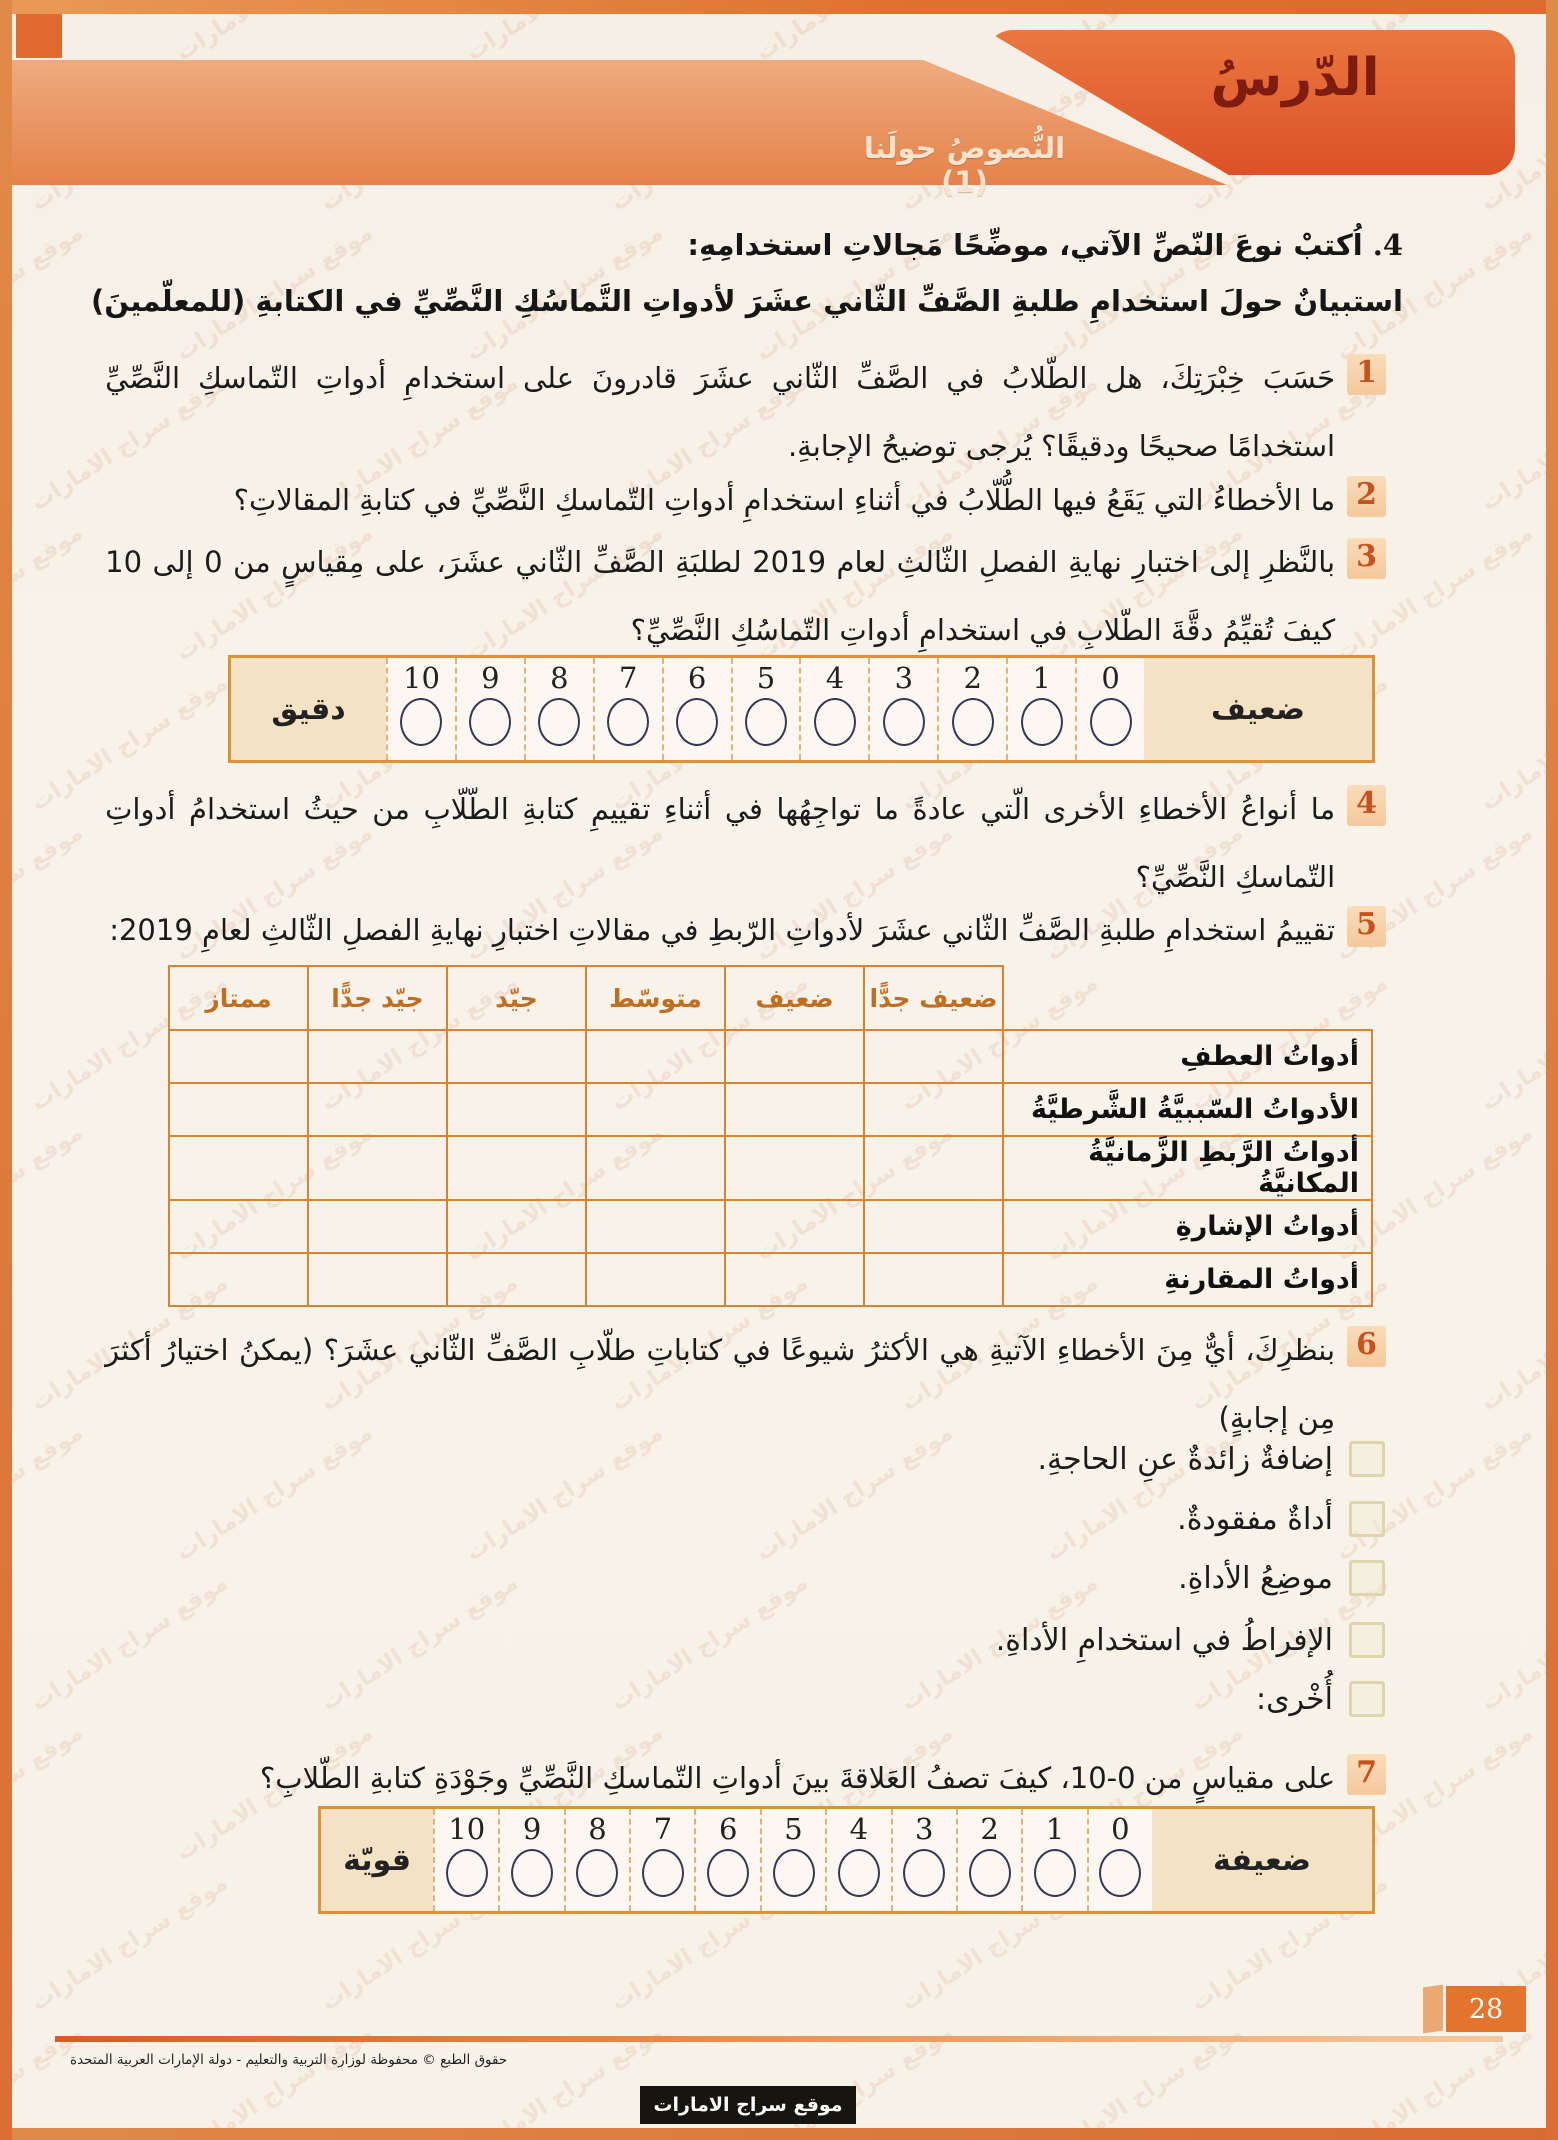 This screenshot has height=2140, width=1558. I want to click on question-number: 2, so click(1366, 496).